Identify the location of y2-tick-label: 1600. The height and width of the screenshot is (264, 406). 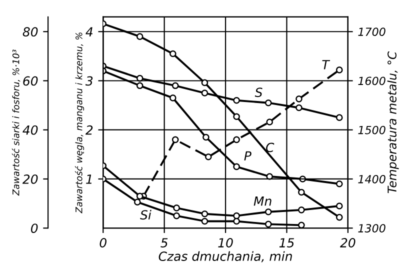
(372, 81).